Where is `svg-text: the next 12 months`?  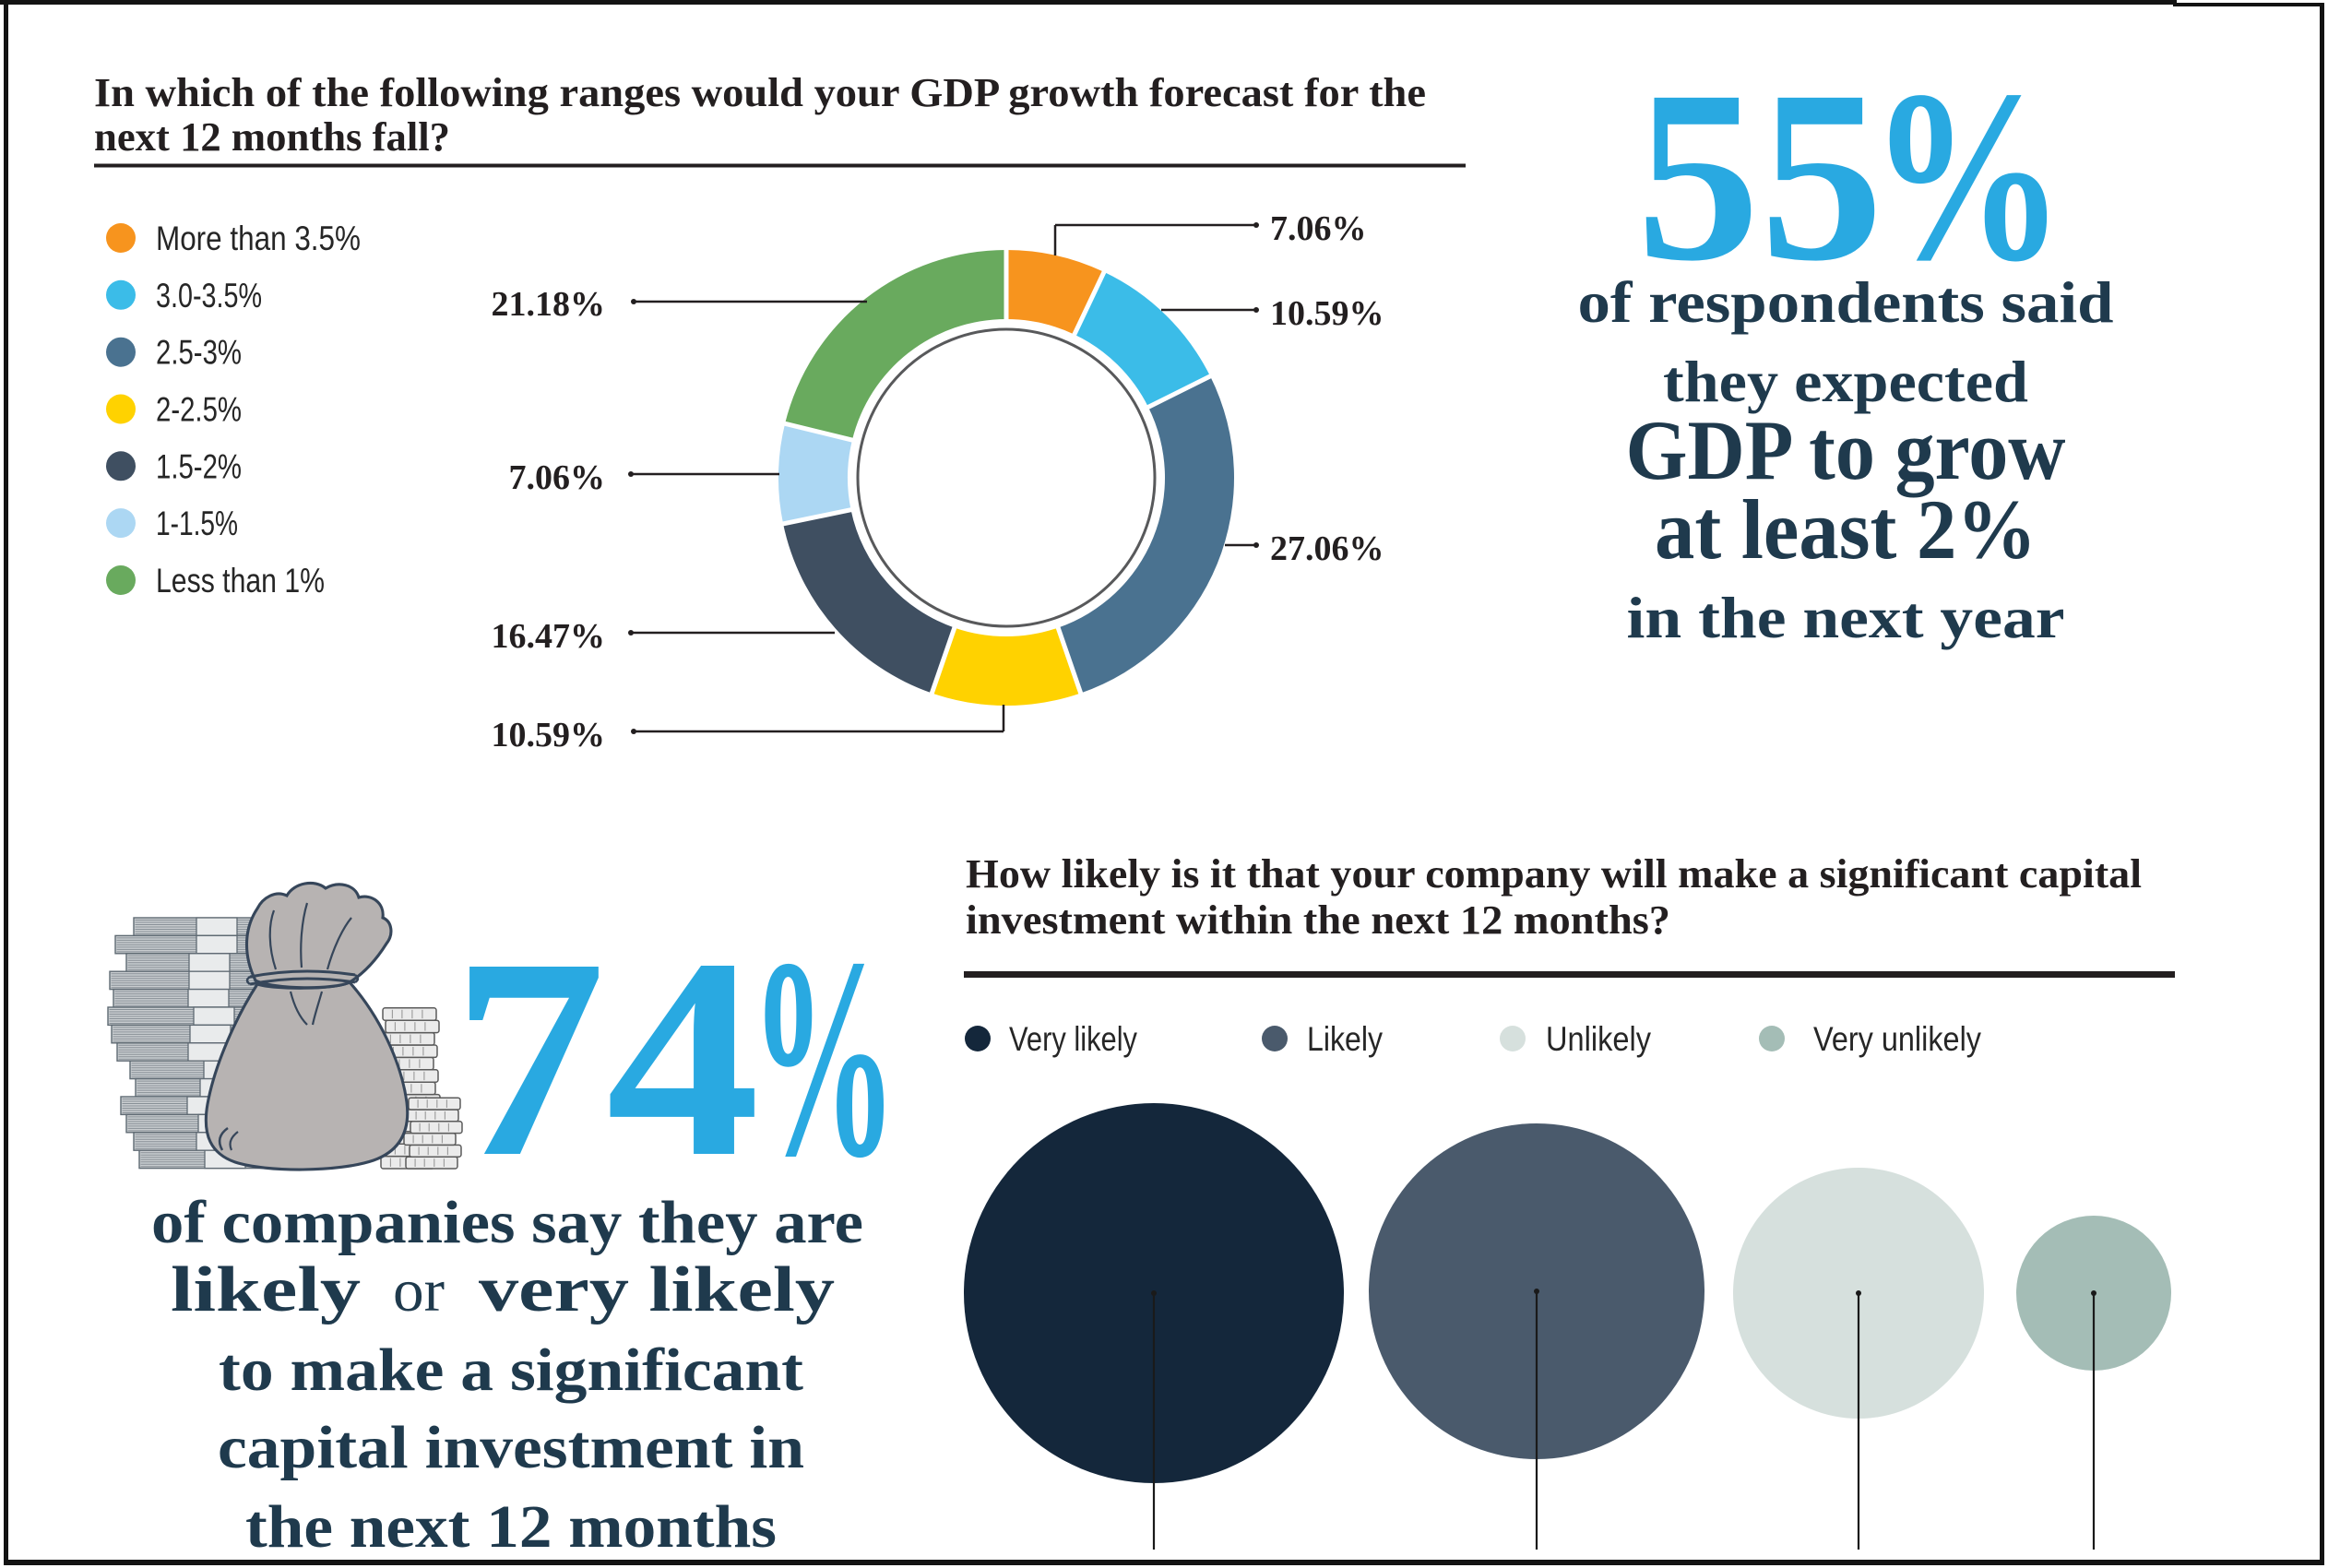 svg-text: the next 12 months is located at coordinates (511, 1527).